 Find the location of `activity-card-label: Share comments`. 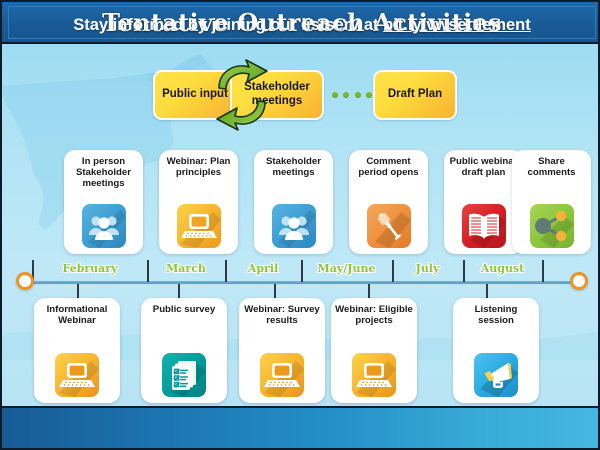

activity-card-label: Share comments is located at coordinates (551, 167).